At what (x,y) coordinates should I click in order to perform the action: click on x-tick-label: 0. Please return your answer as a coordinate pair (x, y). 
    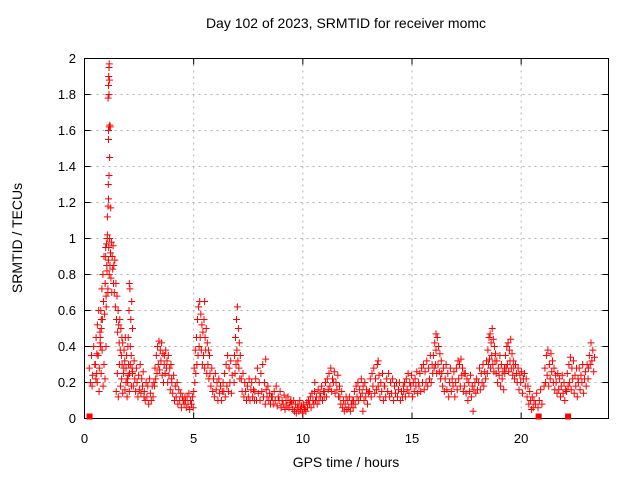
    Looking at the image, I should click on (84, 438).